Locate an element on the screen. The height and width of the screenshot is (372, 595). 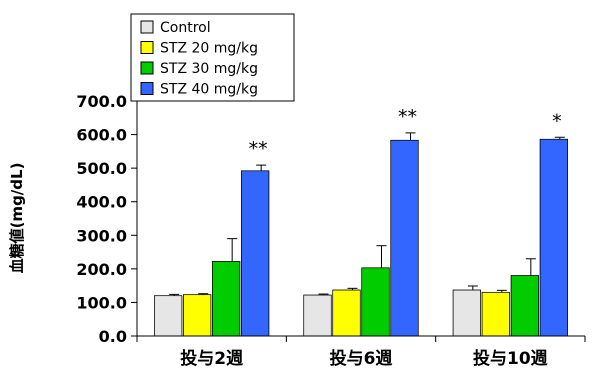
legend-label: Control is located at coordinates (185, 28).